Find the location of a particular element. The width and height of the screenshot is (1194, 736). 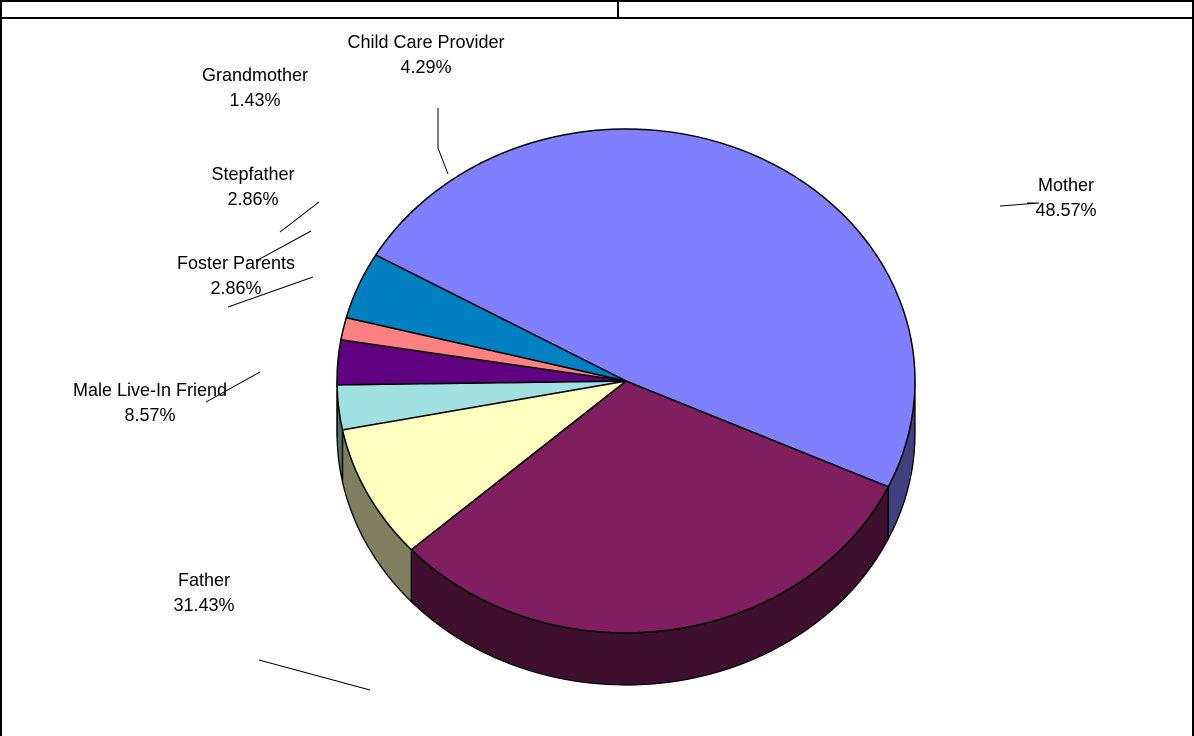

slice-value-foster-parents: 2.86% is located at coordinates (235, 288).